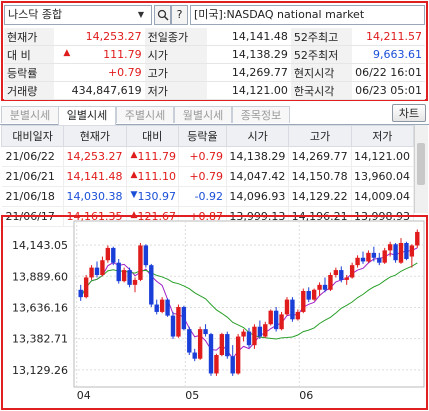 This screenshot has width=429, height=411. I want to click on info-label: 저가, so click(175, 90).